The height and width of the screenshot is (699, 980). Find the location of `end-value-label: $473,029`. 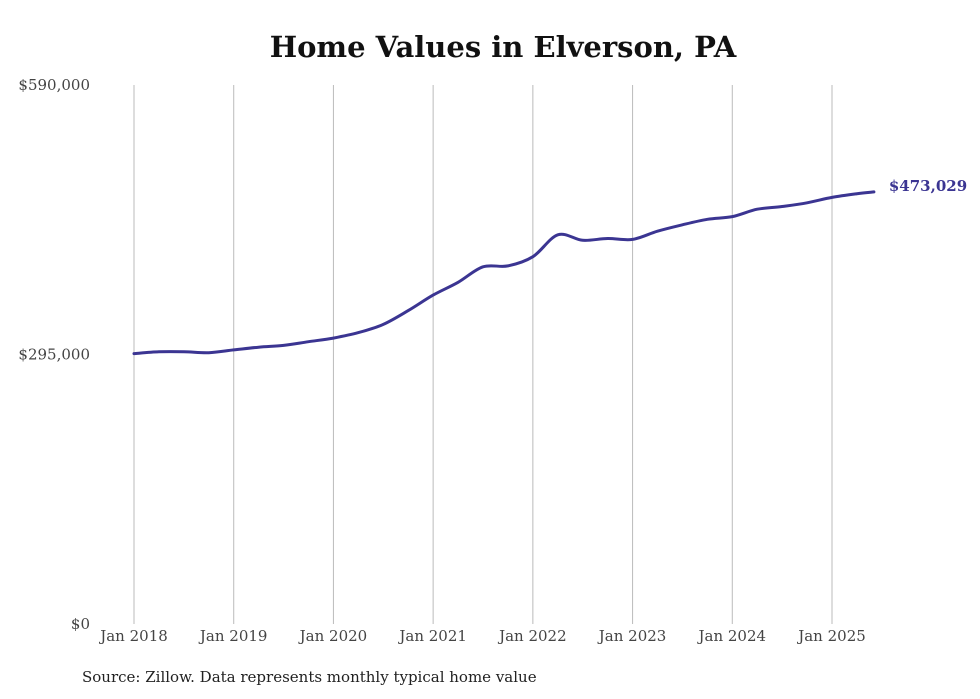

end-value-label: $473,029 is located at coordinates (928, 186).